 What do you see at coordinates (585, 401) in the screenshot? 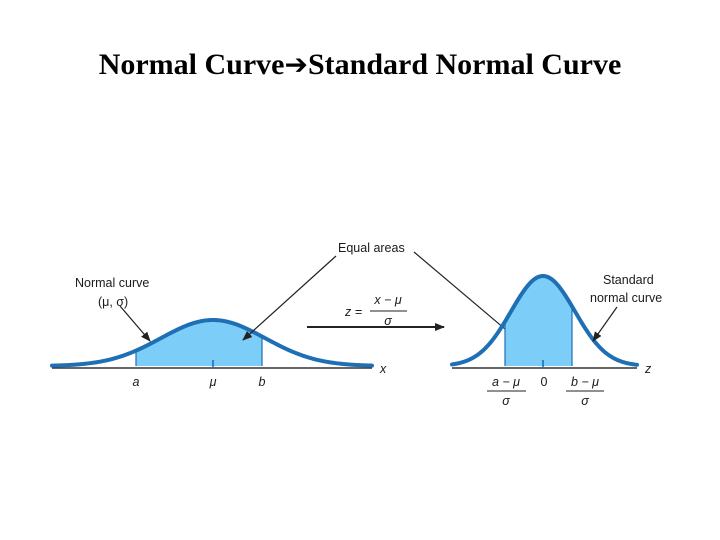
I see `tick-label-right-sigma: σ` at bounding box center [585, 401].